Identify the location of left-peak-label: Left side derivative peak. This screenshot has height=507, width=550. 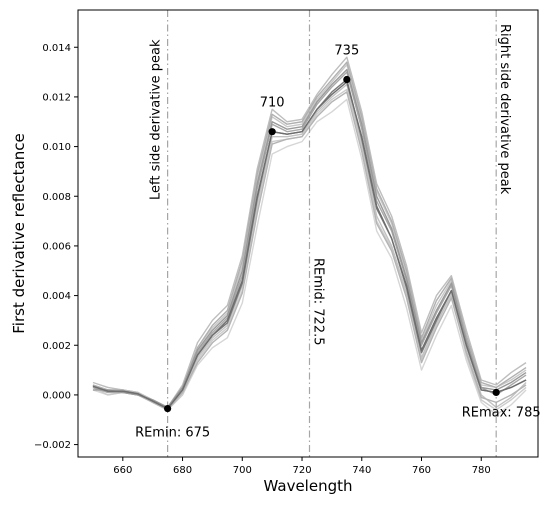
(156, 119).